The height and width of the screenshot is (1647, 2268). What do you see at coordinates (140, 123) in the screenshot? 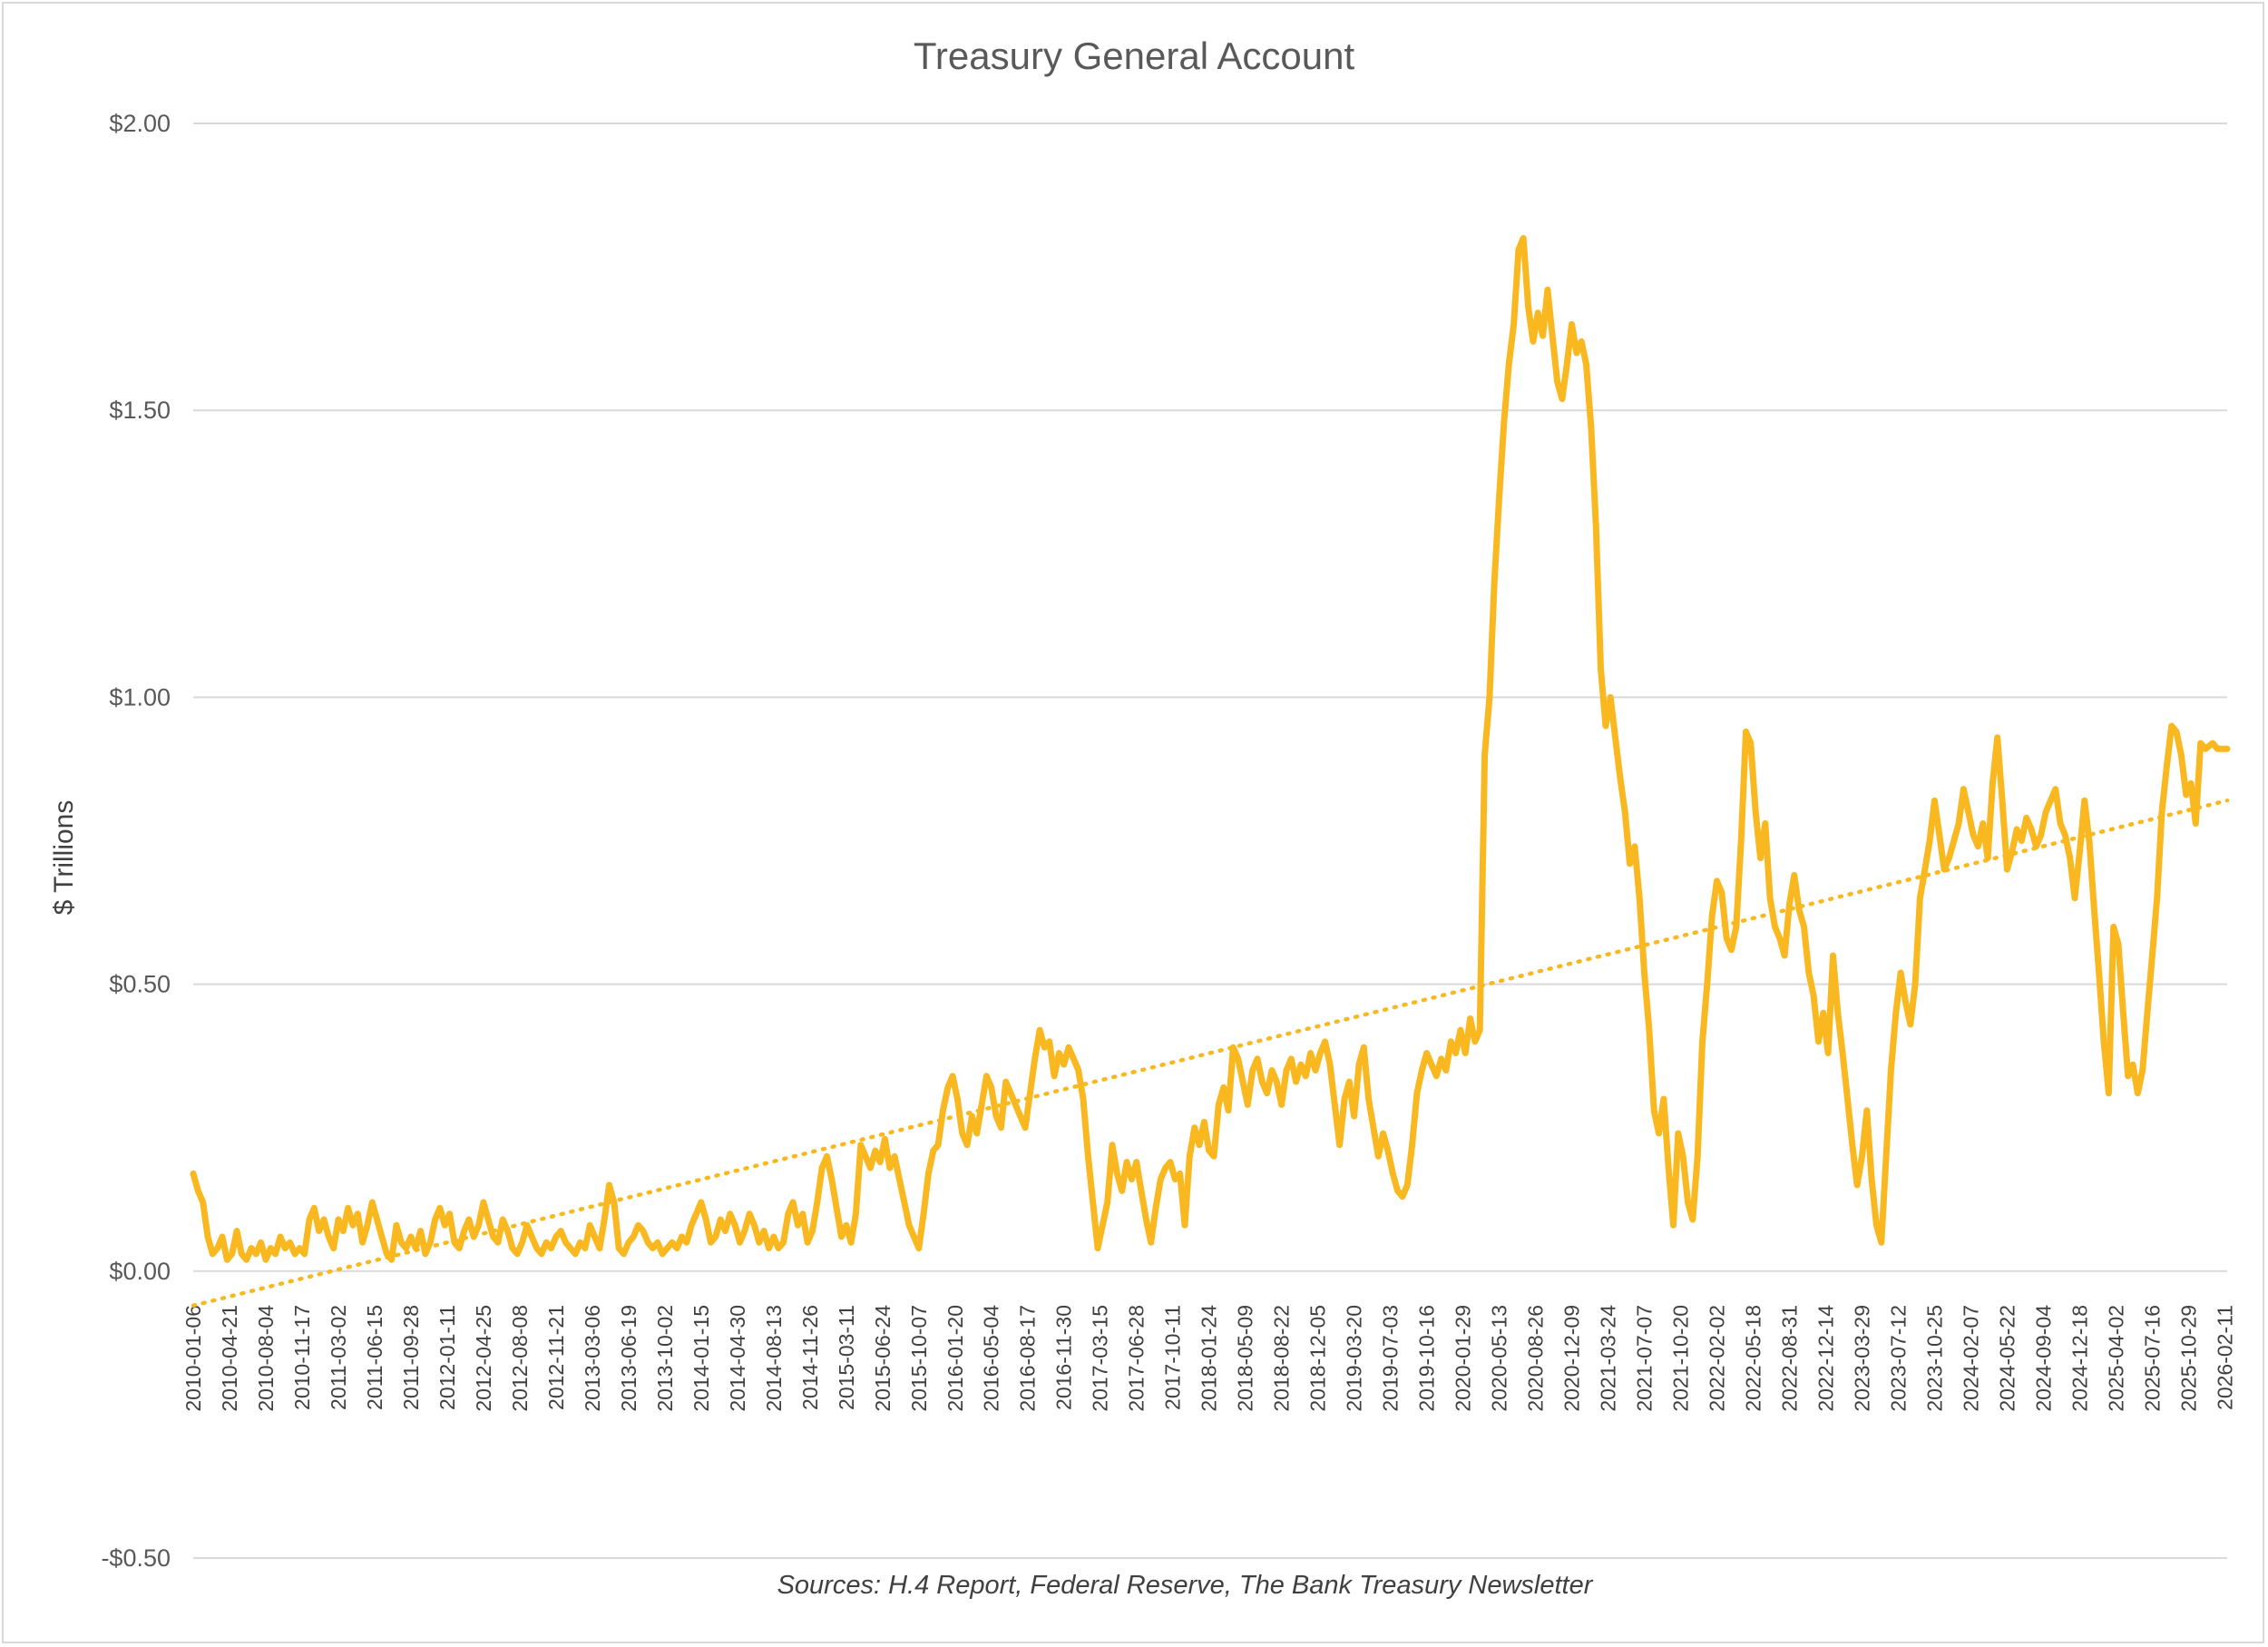
I see `y-tick-label: $2.00` at bounding box center [140, 123].